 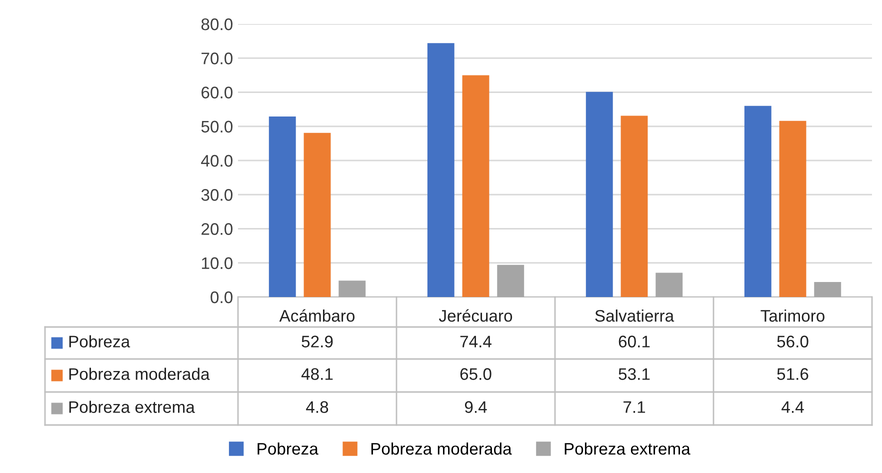 I want to click on y-tick-label: 60.0, so click(x=217, y=92).